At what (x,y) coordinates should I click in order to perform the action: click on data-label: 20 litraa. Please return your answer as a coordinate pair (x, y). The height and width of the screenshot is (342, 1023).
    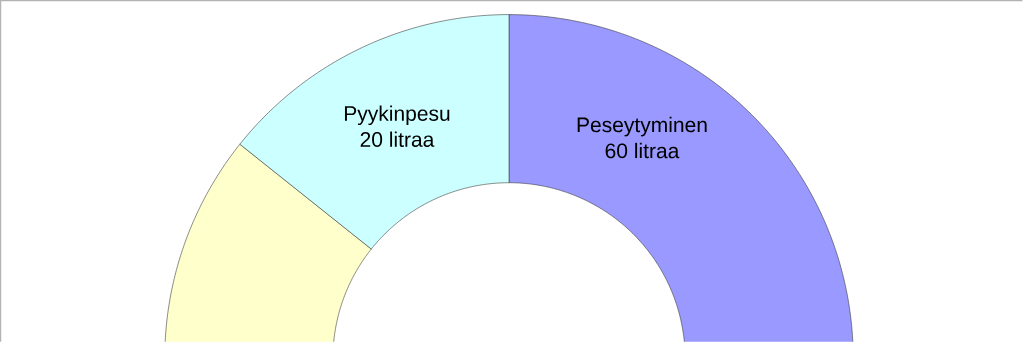
    Looking at the image, I should click on (397, 139).